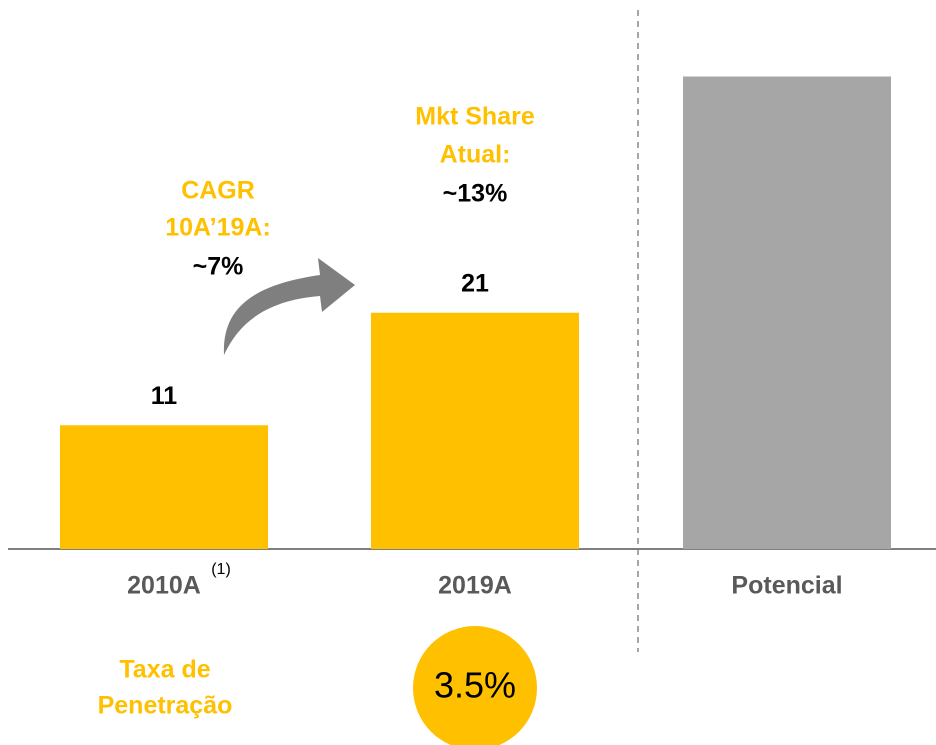 This screenshot has width=936, height=745. I want to click on share-title: Mkt Share, so click(475, 117).